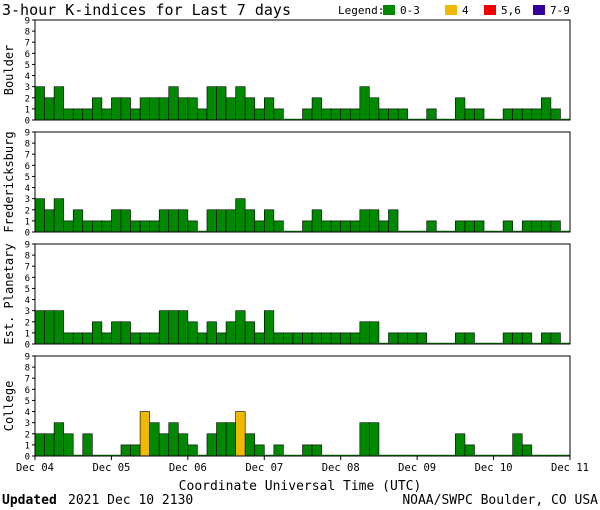 This screenshot has height=510, width=600. What do you see at coordinates (27, 323) in the screenshot?
I see `y-tick-label: 2` at bounding box center [27, 323].